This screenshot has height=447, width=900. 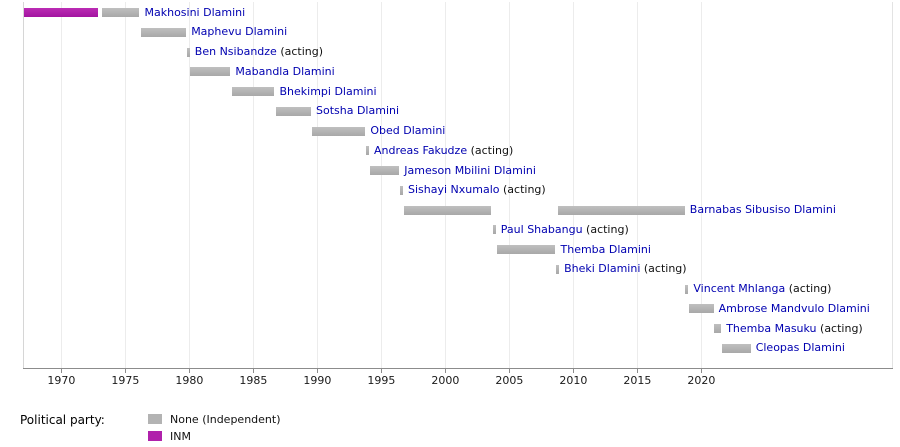 I want to click on legend-title: Political party:, so click(x=62, y=420).